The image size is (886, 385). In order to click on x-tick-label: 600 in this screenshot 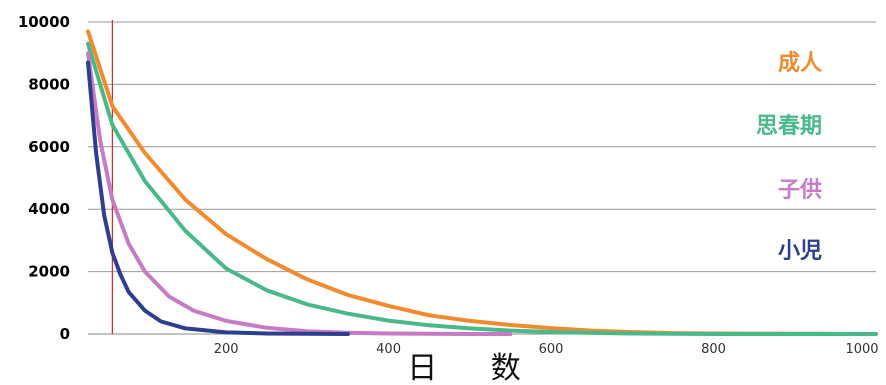, I will do `click(551, 349)`.